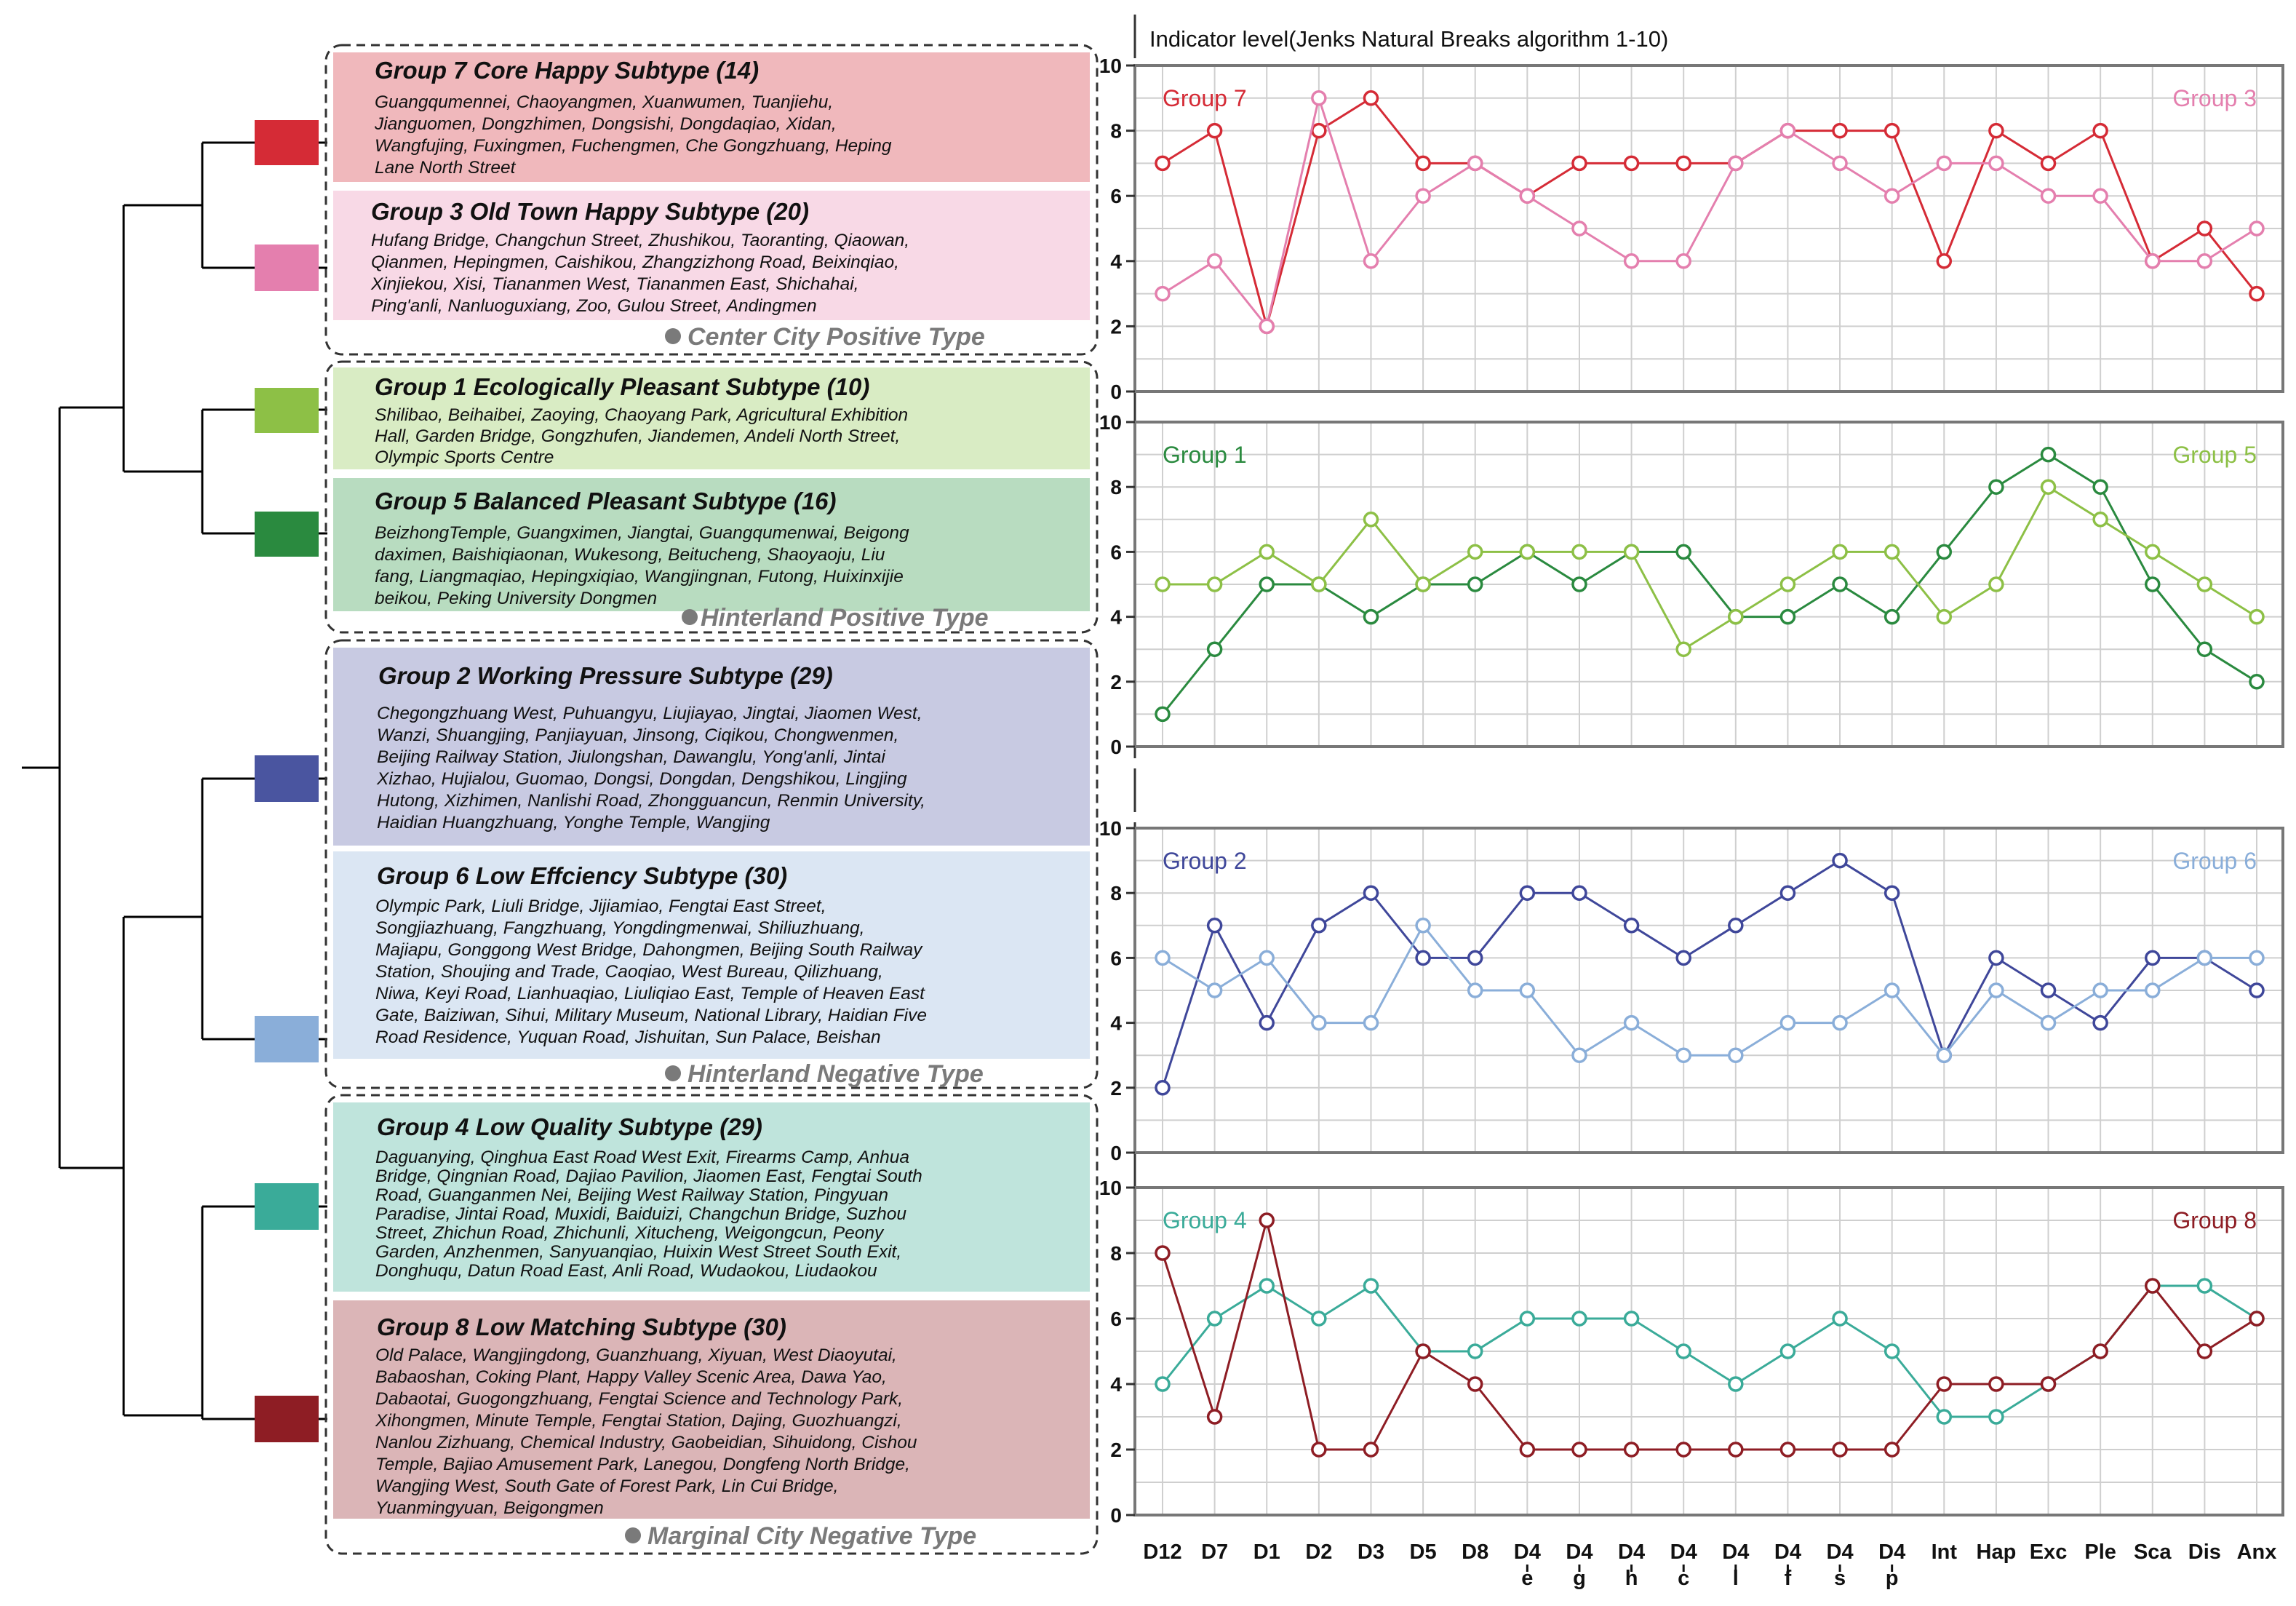 The height and width of the screenshot is (1606, 2296). Describe the element at coordinates (446, 168) in the screenshot. I see `member-line: Lane North Street` at that location.